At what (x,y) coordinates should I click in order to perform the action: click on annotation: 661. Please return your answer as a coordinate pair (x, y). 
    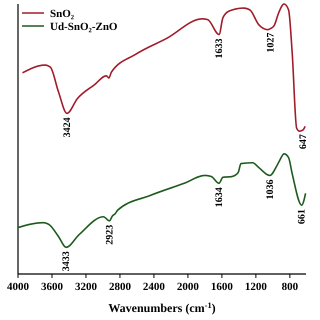
    Looking at the image, I should click on (302, 216).